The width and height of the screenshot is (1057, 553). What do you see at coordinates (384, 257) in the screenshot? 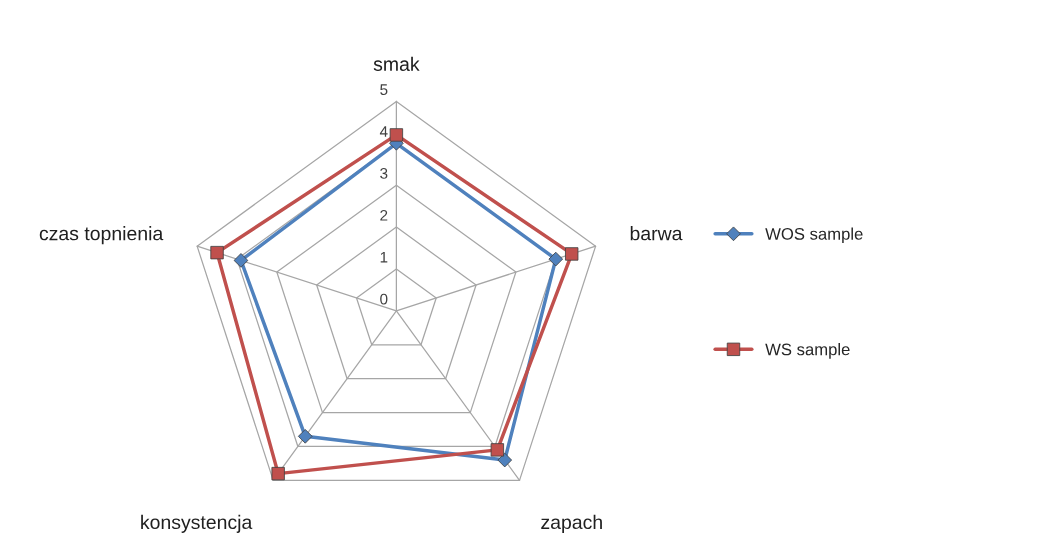
I see `y-tick-label: 1` at bounding box center [384, 257].